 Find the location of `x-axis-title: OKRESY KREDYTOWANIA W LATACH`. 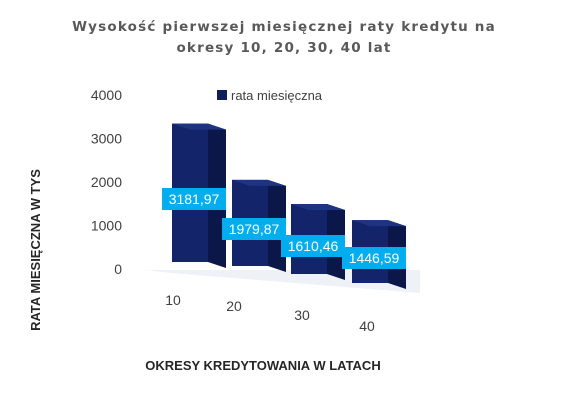

x-axis-title: OKRESY KREDYTOWANIA W LATACH is located at coordinates (262, 365).